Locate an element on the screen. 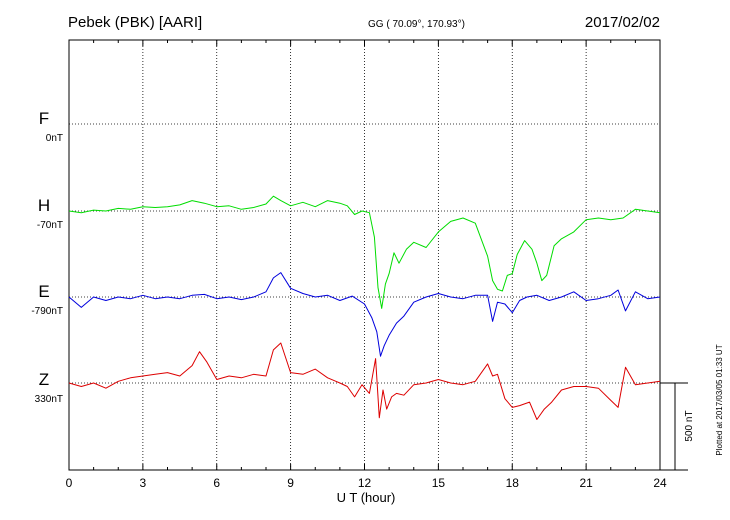 This screenshot has width=730, height=520. x-tick-label-9: 9 is located at coordinates (290, 483).